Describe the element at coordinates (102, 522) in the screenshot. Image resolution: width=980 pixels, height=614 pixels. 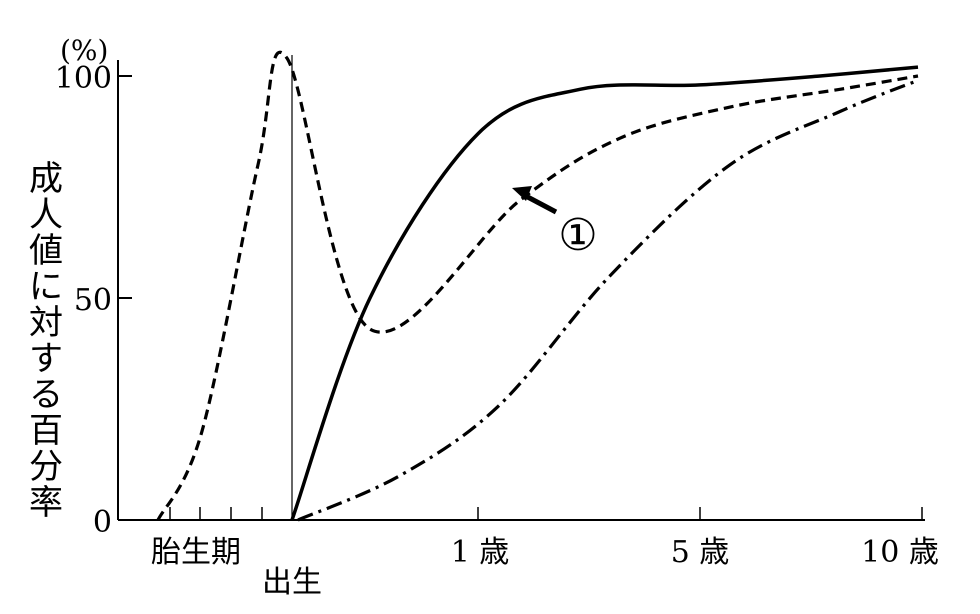
I see `y-tick-label-0: 0` at that location.